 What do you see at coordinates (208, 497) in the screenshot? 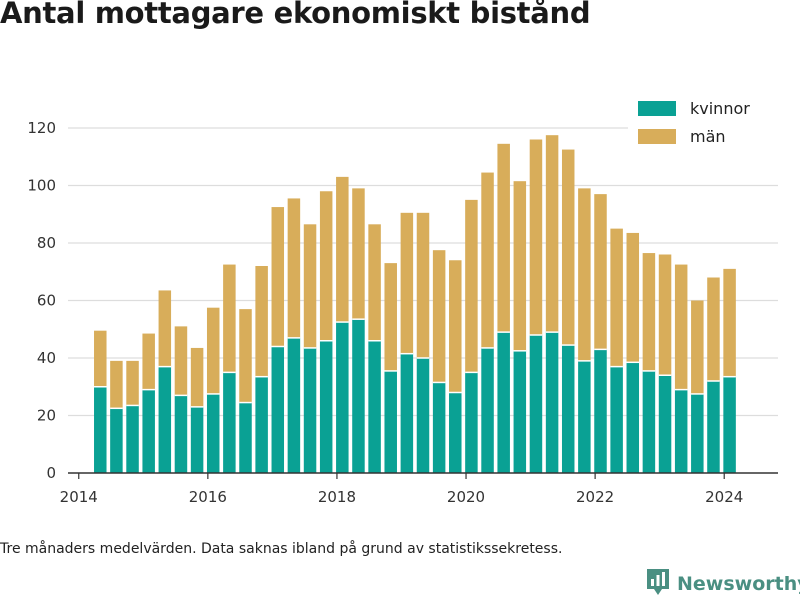
I see `x-tick-label: 2016` at bounding box center [208, 497].